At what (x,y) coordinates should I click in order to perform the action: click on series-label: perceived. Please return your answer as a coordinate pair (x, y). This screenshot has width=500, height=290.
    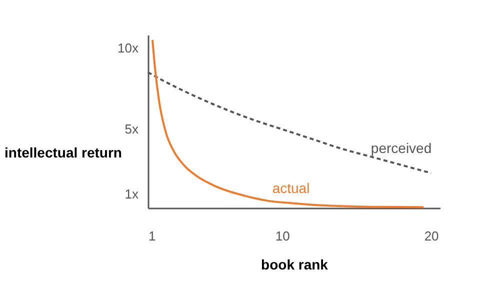
    Looking at the image, I should click on (401, 148).